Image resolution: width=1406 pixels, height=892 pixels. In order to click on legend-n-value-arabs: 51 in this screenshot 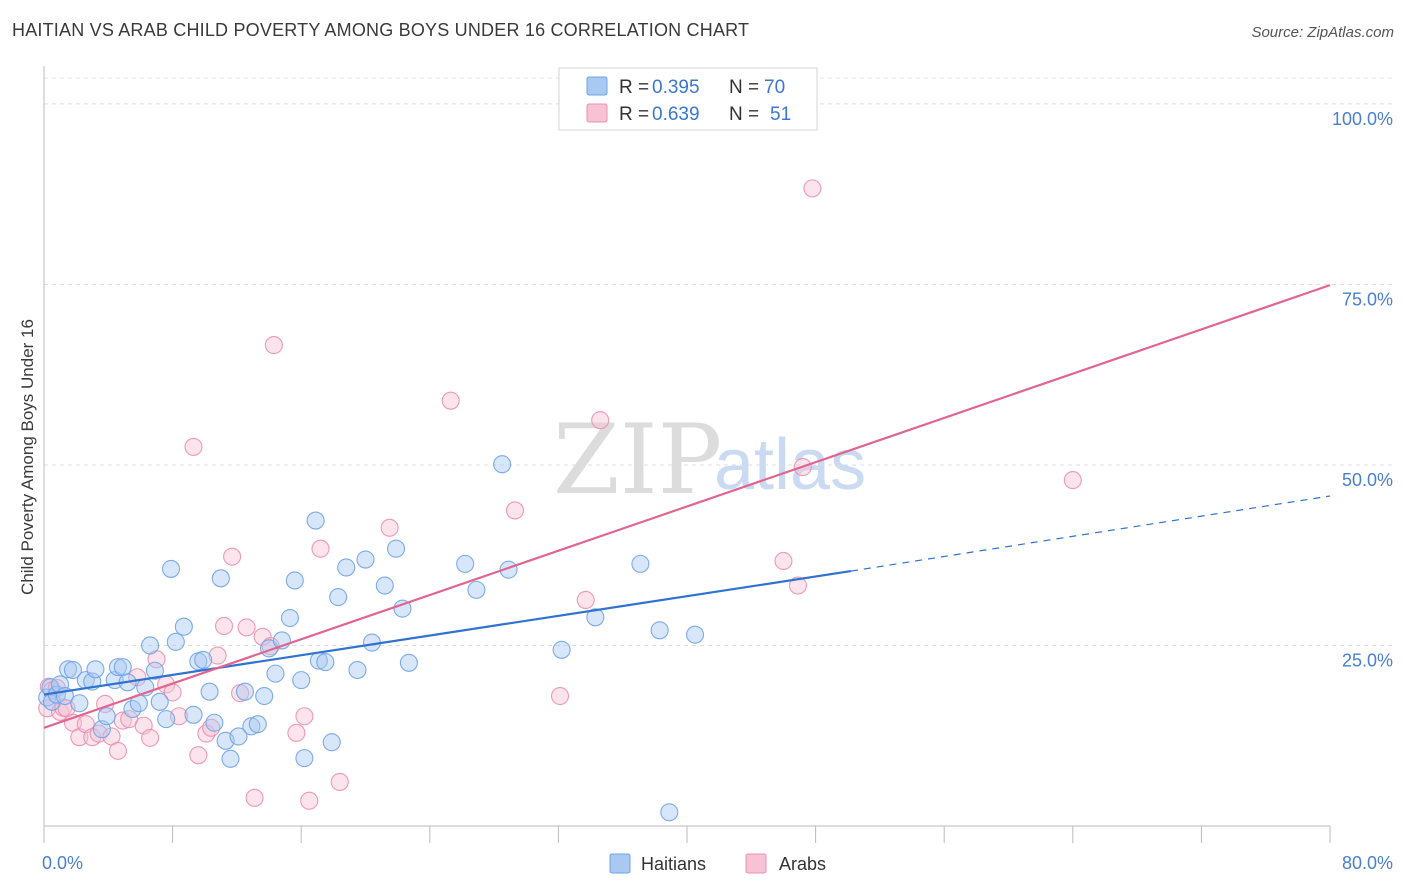, I will do `click(780, 114)`.